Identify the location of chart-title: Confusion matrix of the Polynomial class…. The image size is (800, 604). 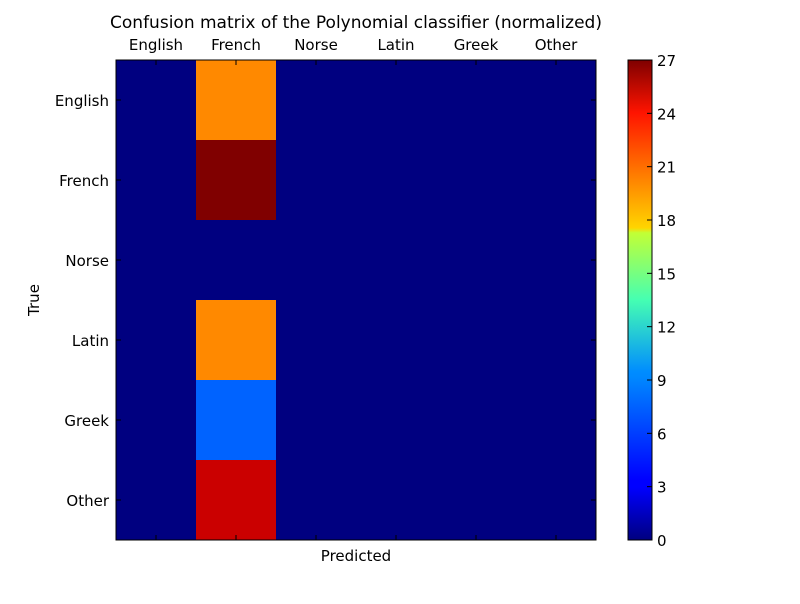
(356, 23).